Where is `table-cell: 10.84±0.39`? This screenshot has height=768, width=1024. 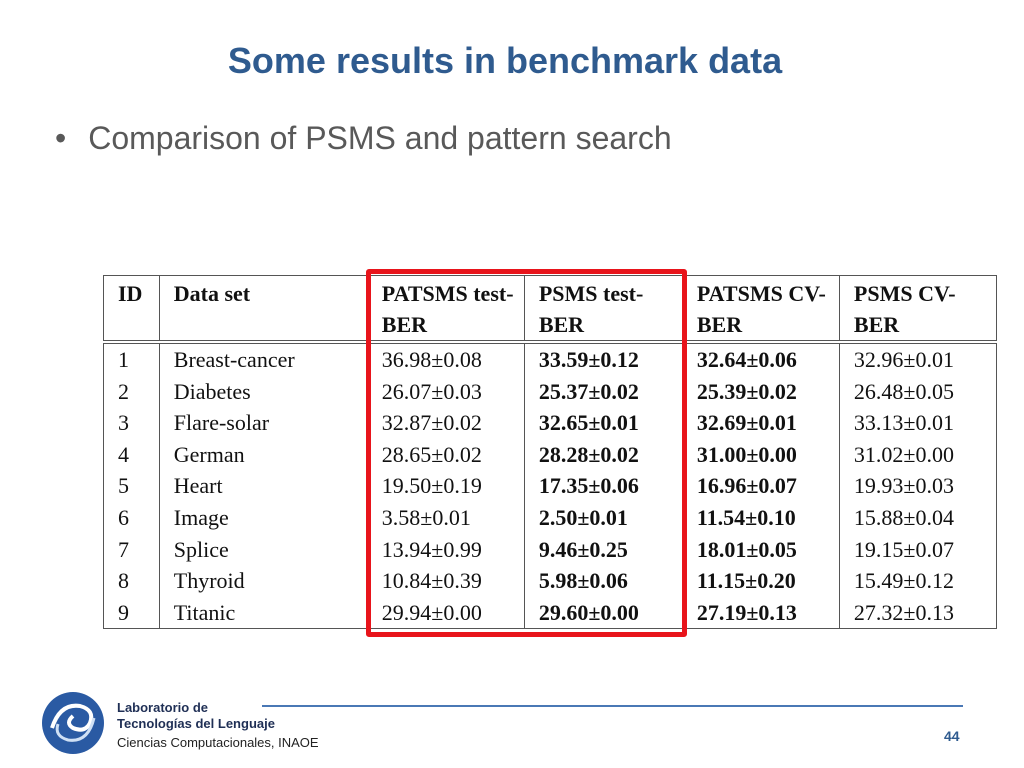
table-cell: 10.84±0.39 is located at coordinates (445, 581).